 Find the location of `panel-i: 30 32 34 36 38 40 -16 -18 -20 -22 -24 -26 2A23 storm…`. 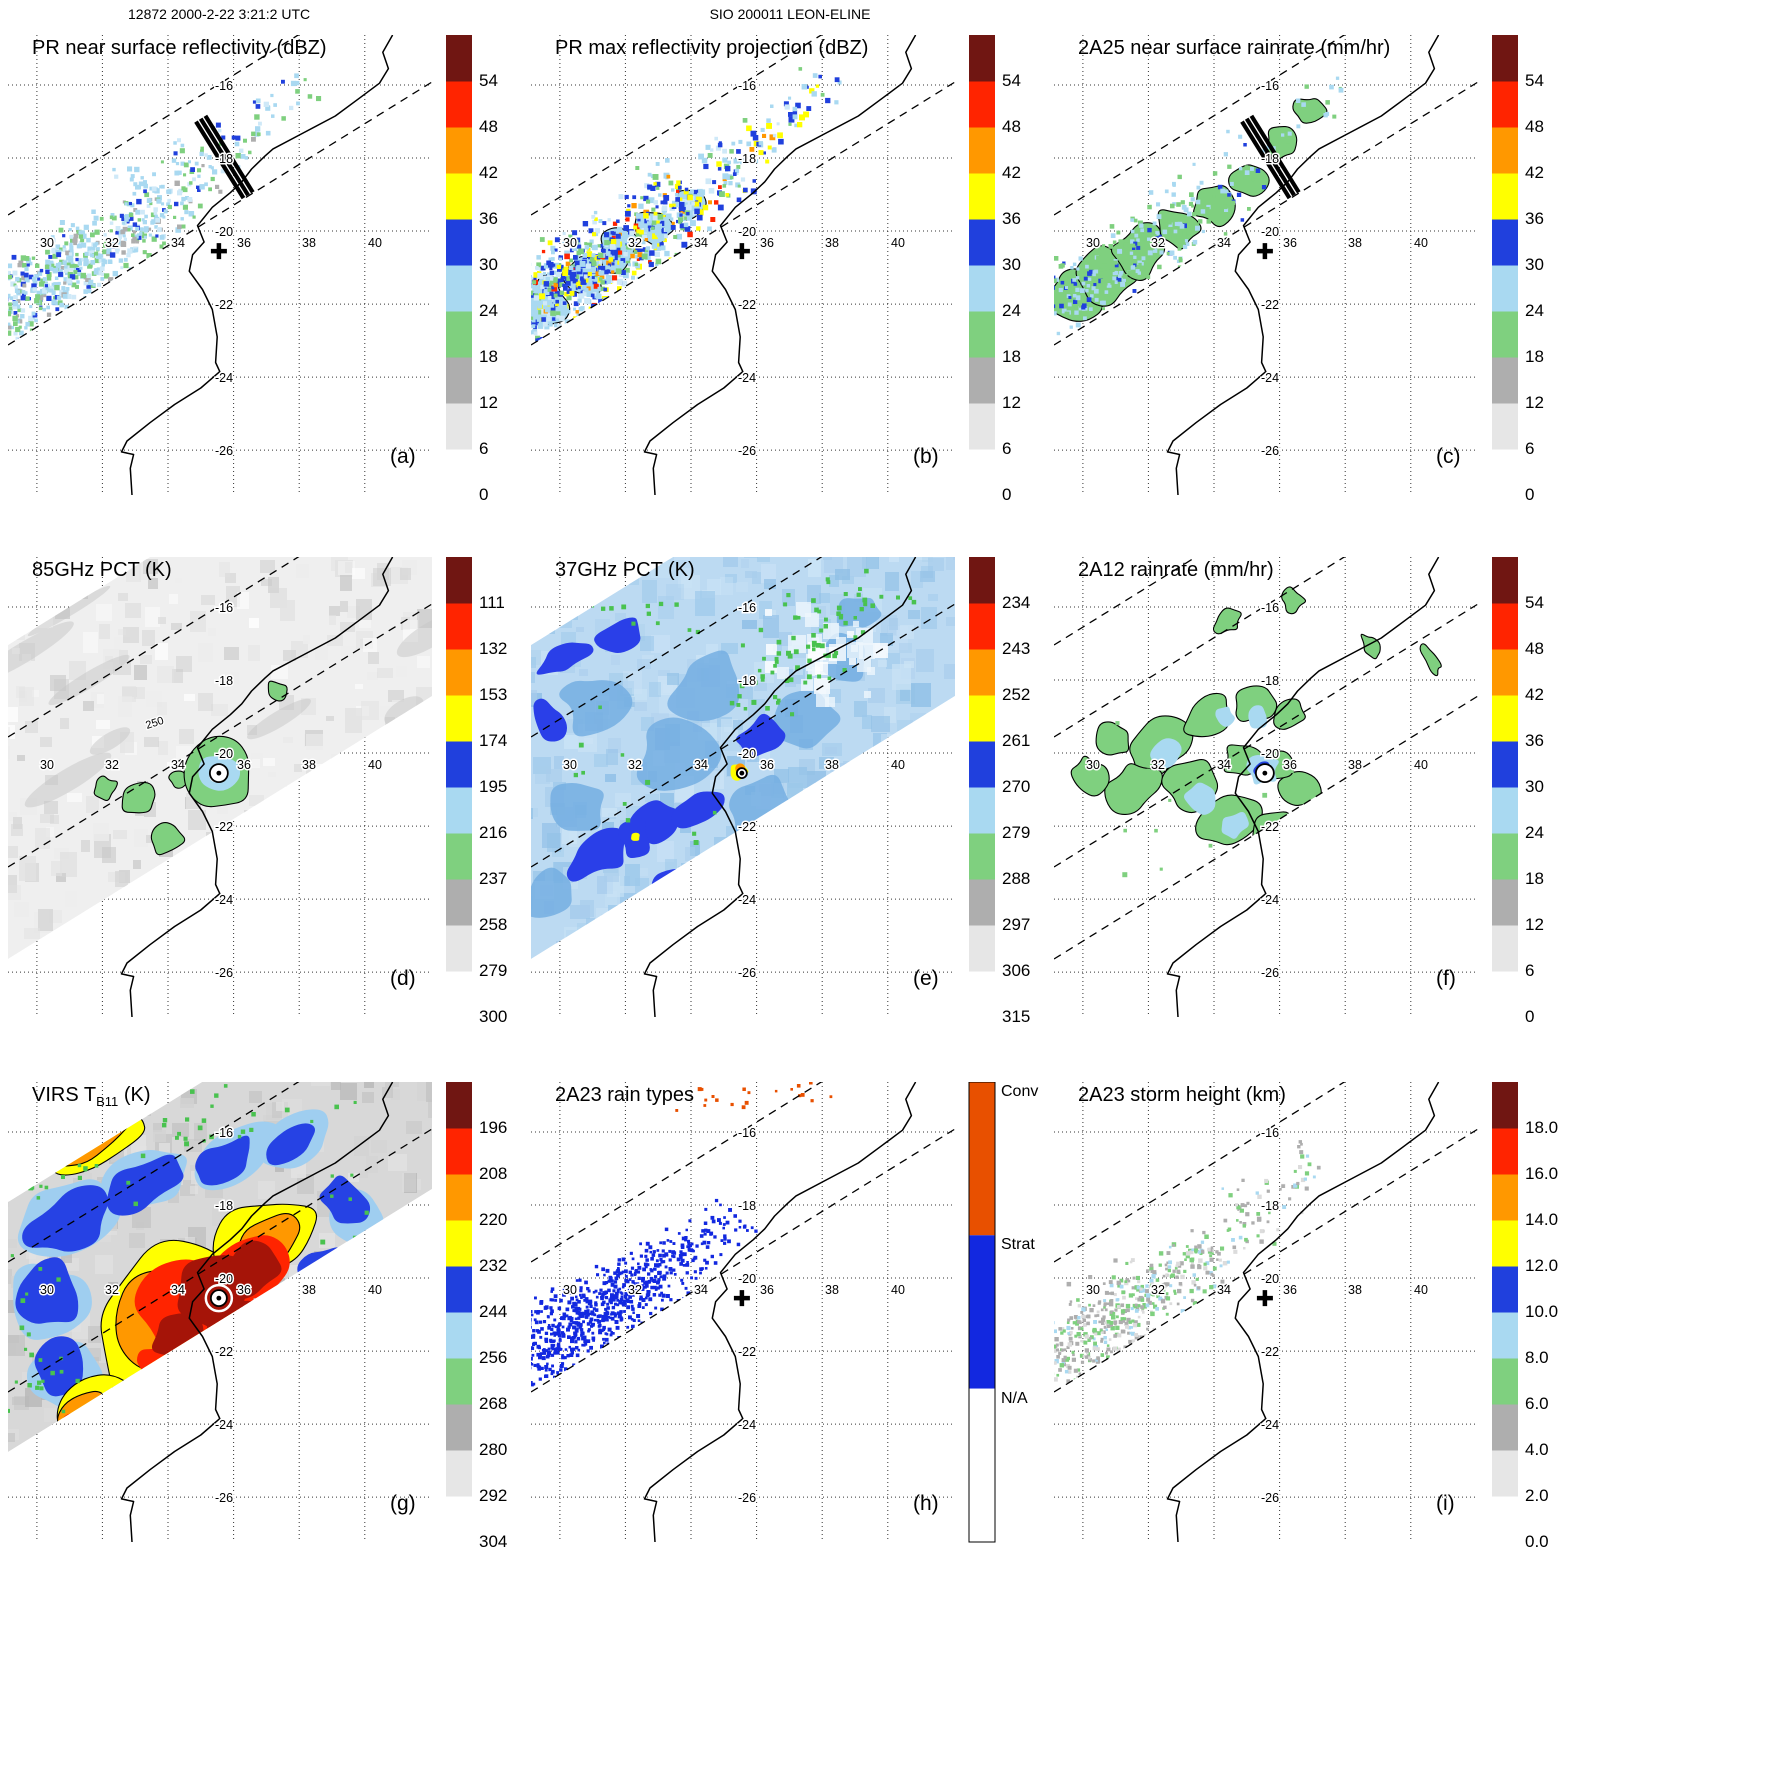

panel-i: 30 32 34 36 38 40 -16 -18 -20 -22 -24 -26 2A23 storm… is located at coordinates (1310, 1320).